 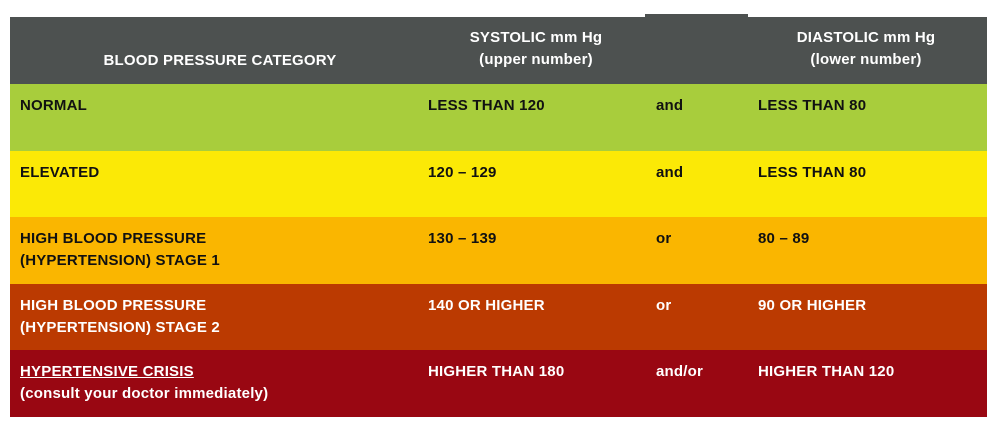 I want to click on diastolic-cell: 80 – 89, so click(x=784, y=238).